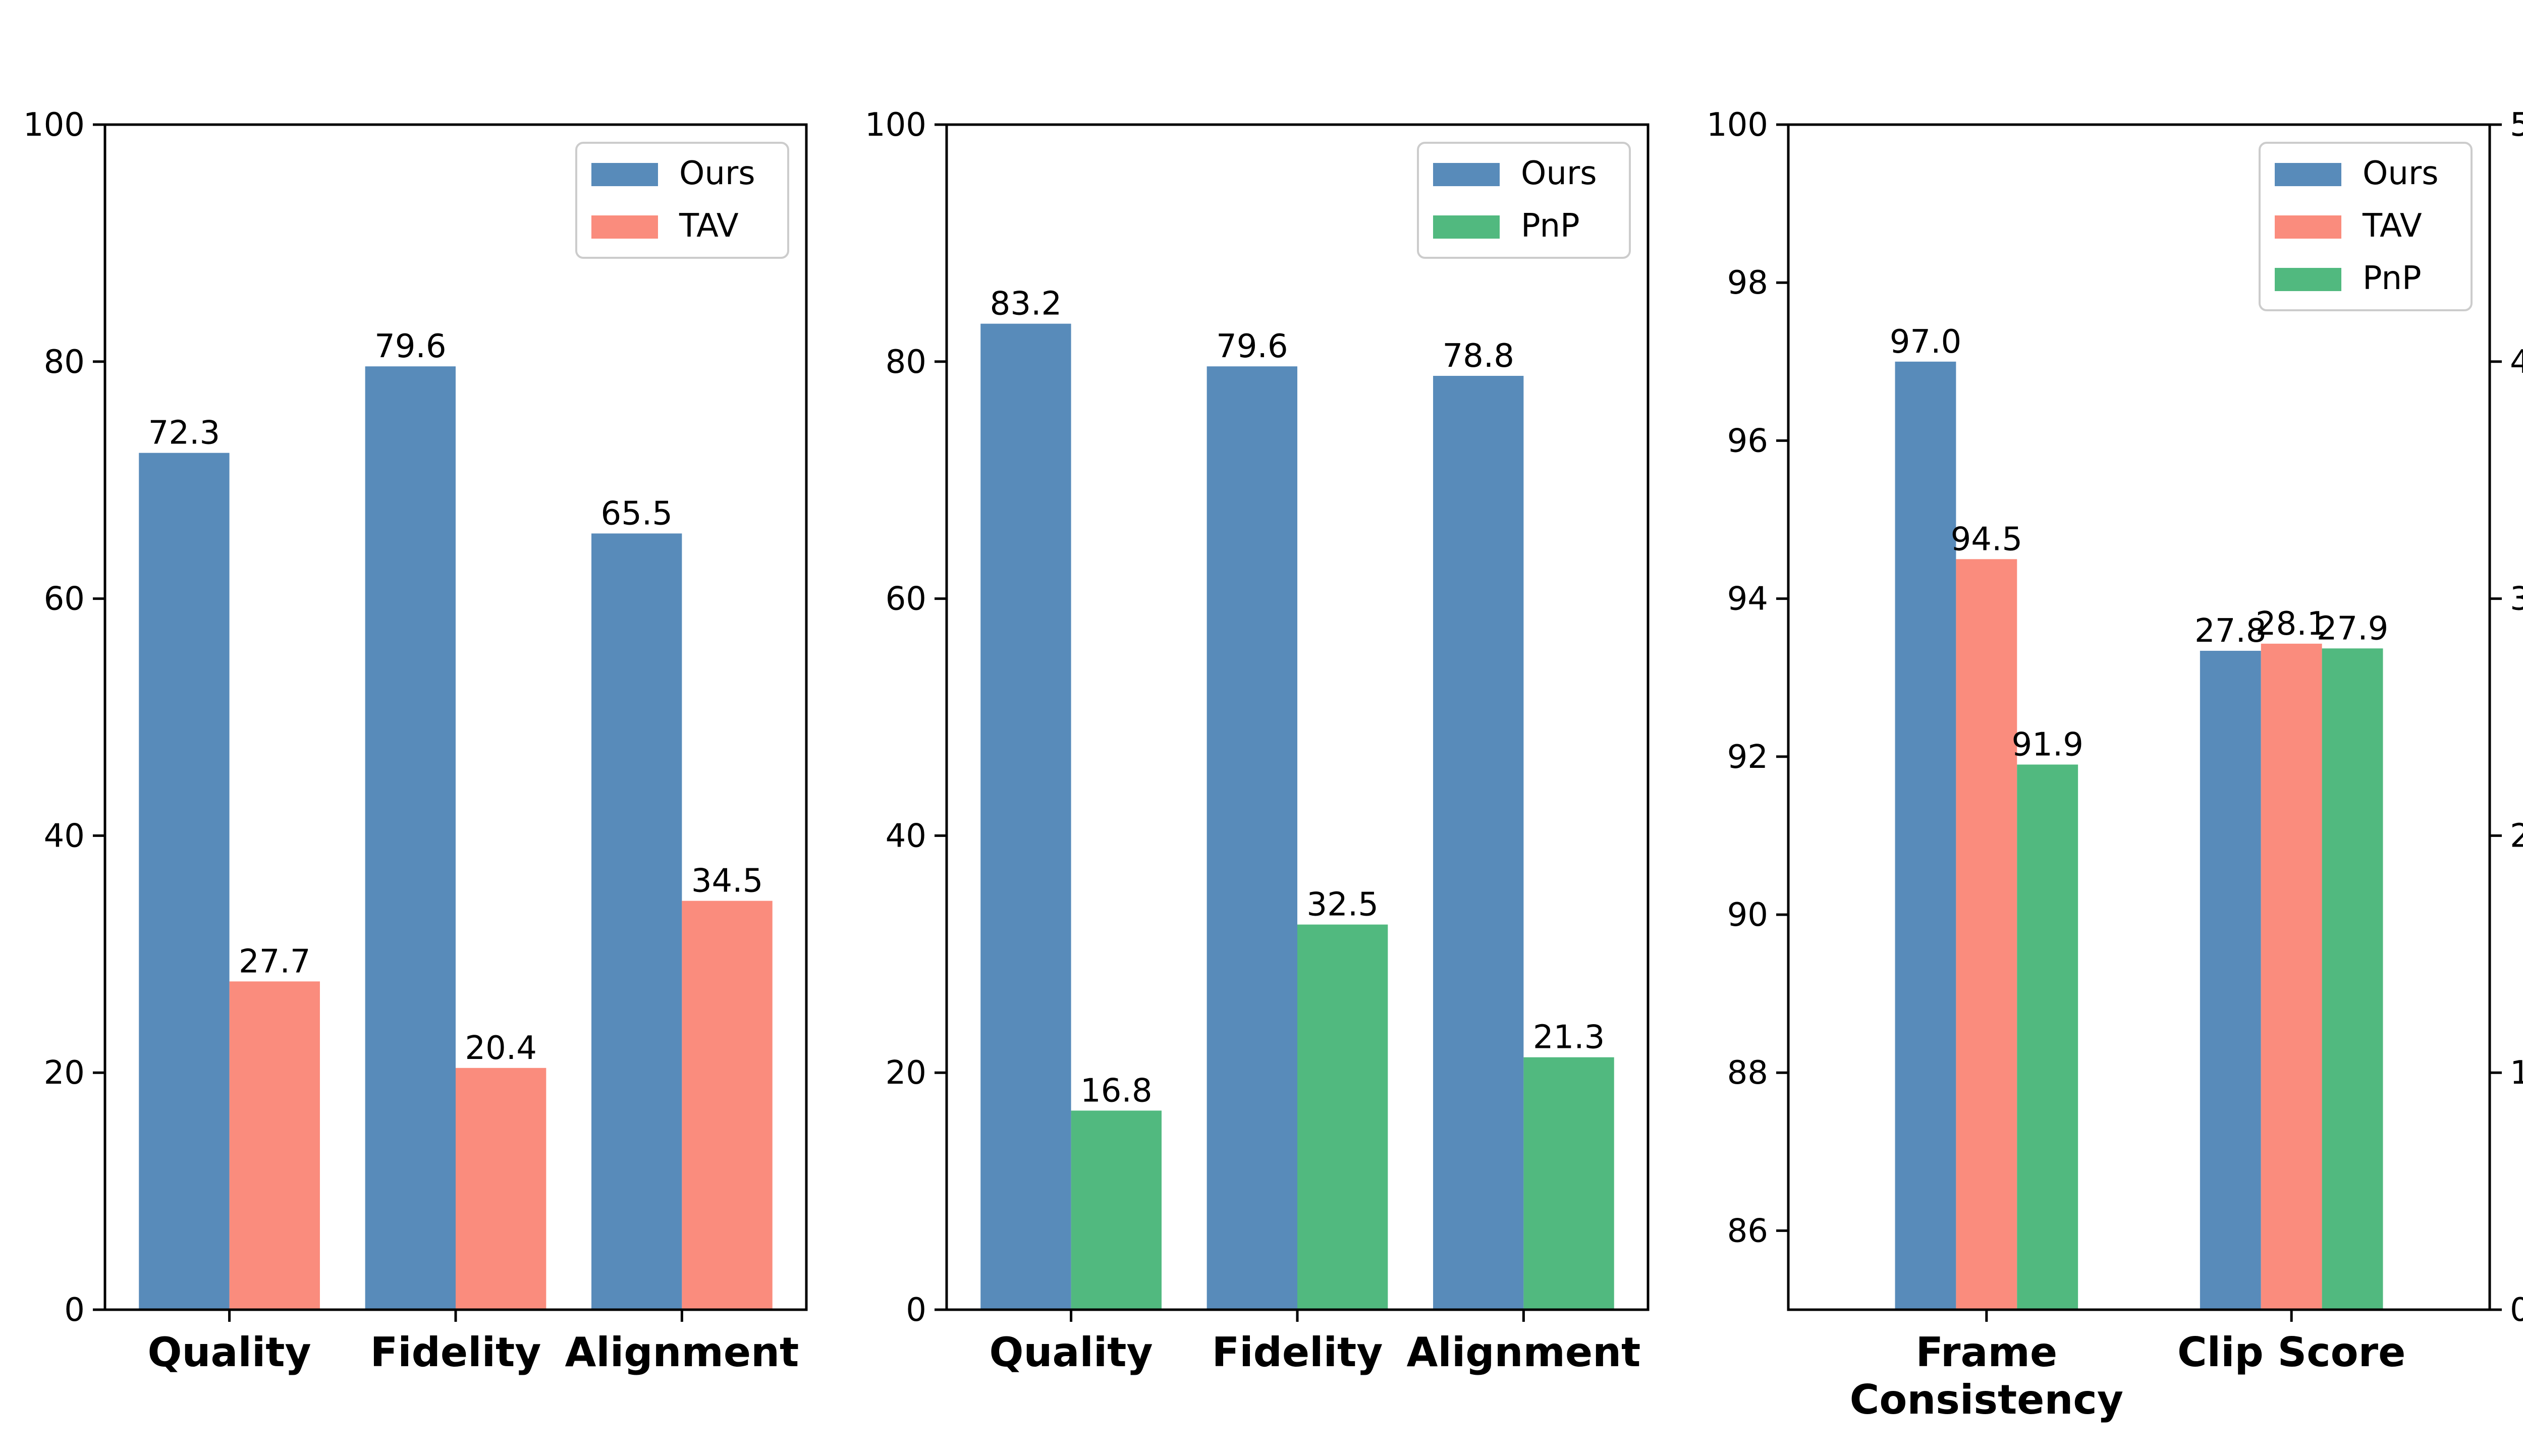 This screenshot has height=1456, width=2523. I want to click on y-tick-label: 88, so click(1748, 1073).